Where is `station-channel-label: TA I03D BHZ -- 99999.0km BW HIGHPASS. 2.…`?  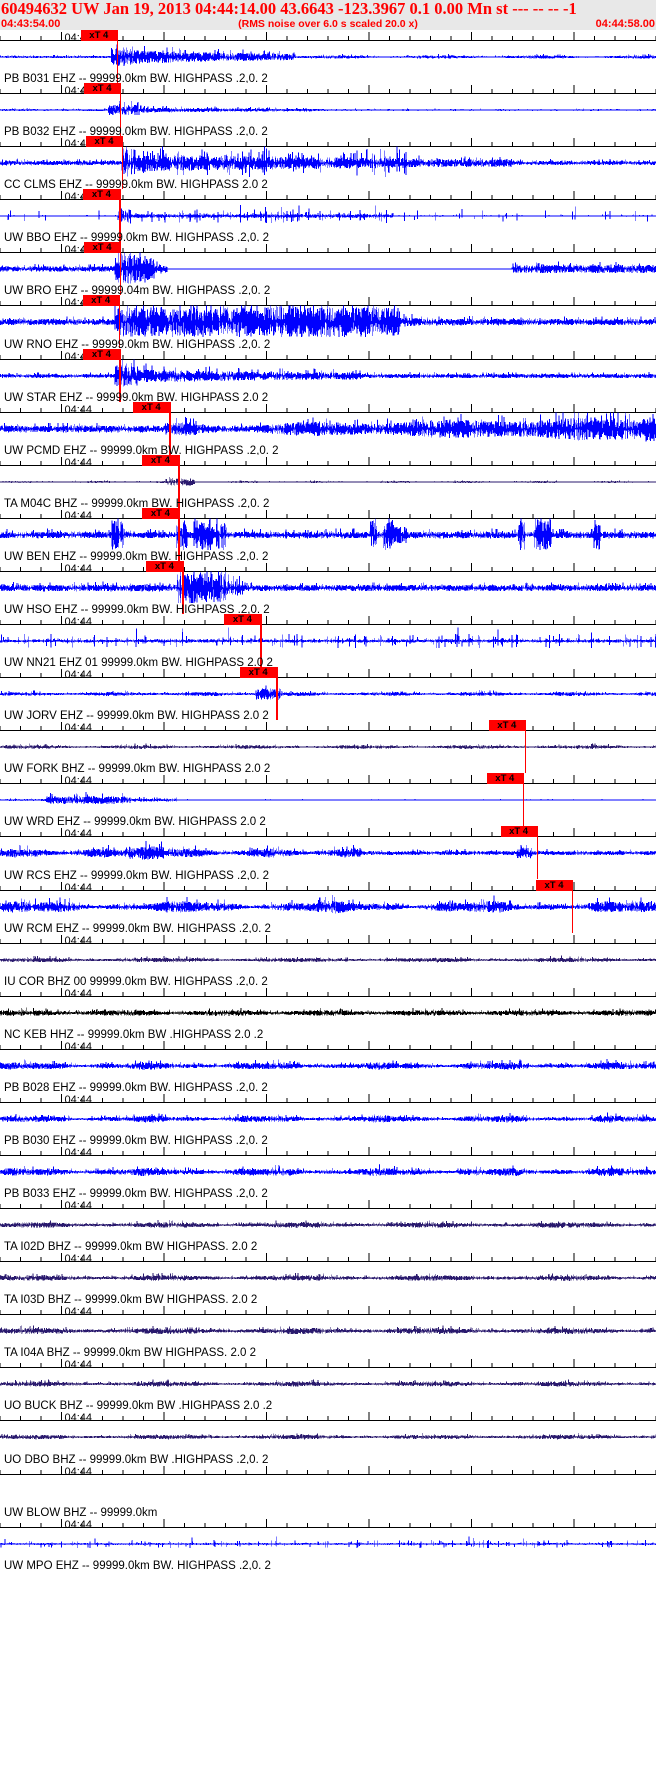 station-channel-label: TA I03D BHZ -- 99999.0km BW HIGHPASS. 2.… is located at coordinates (131, 1299).